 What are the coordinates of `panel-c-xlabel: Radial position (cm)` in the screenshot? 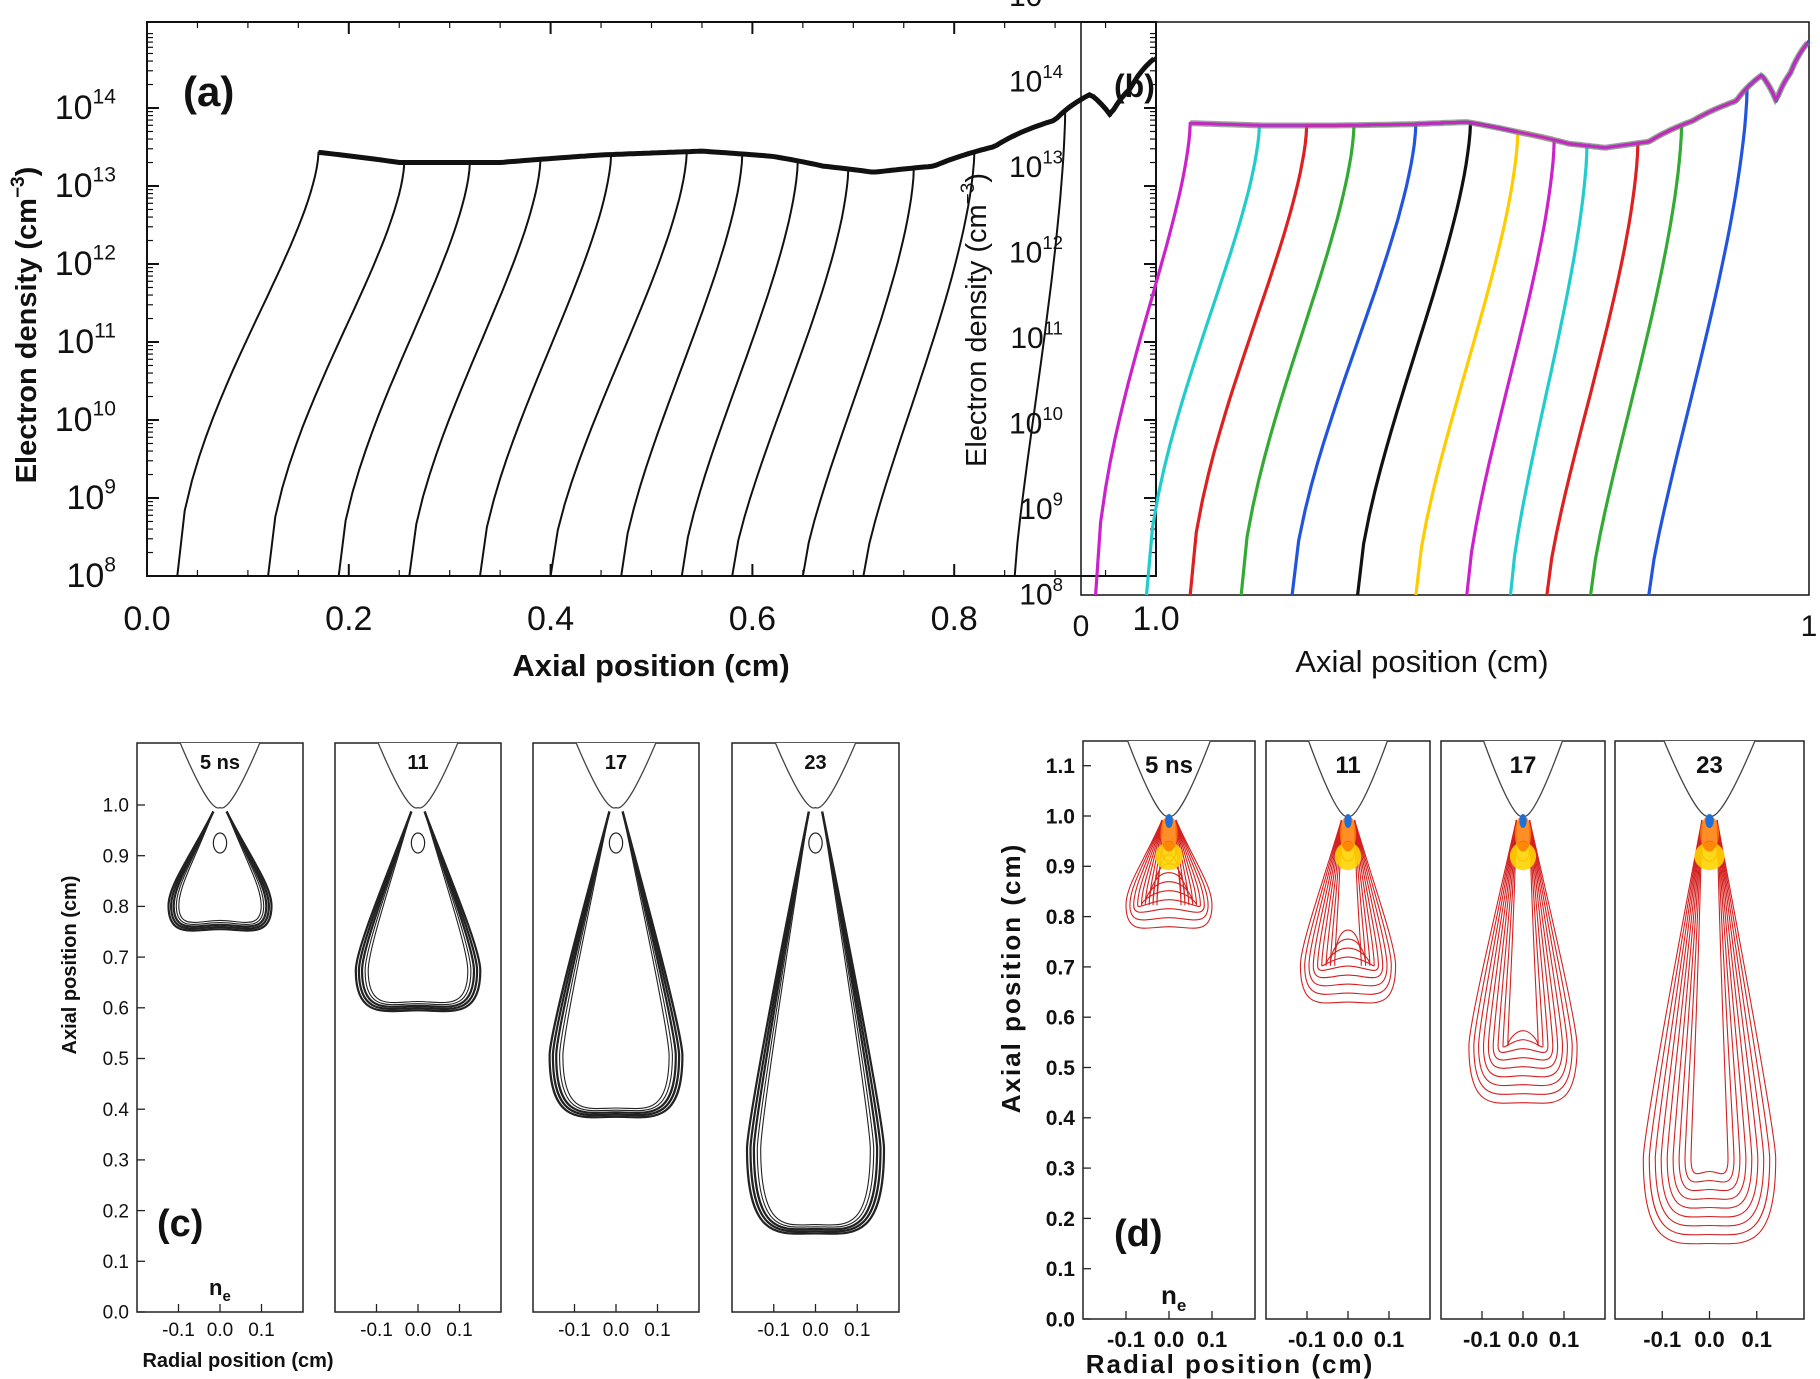 It's located at (237, 1361).